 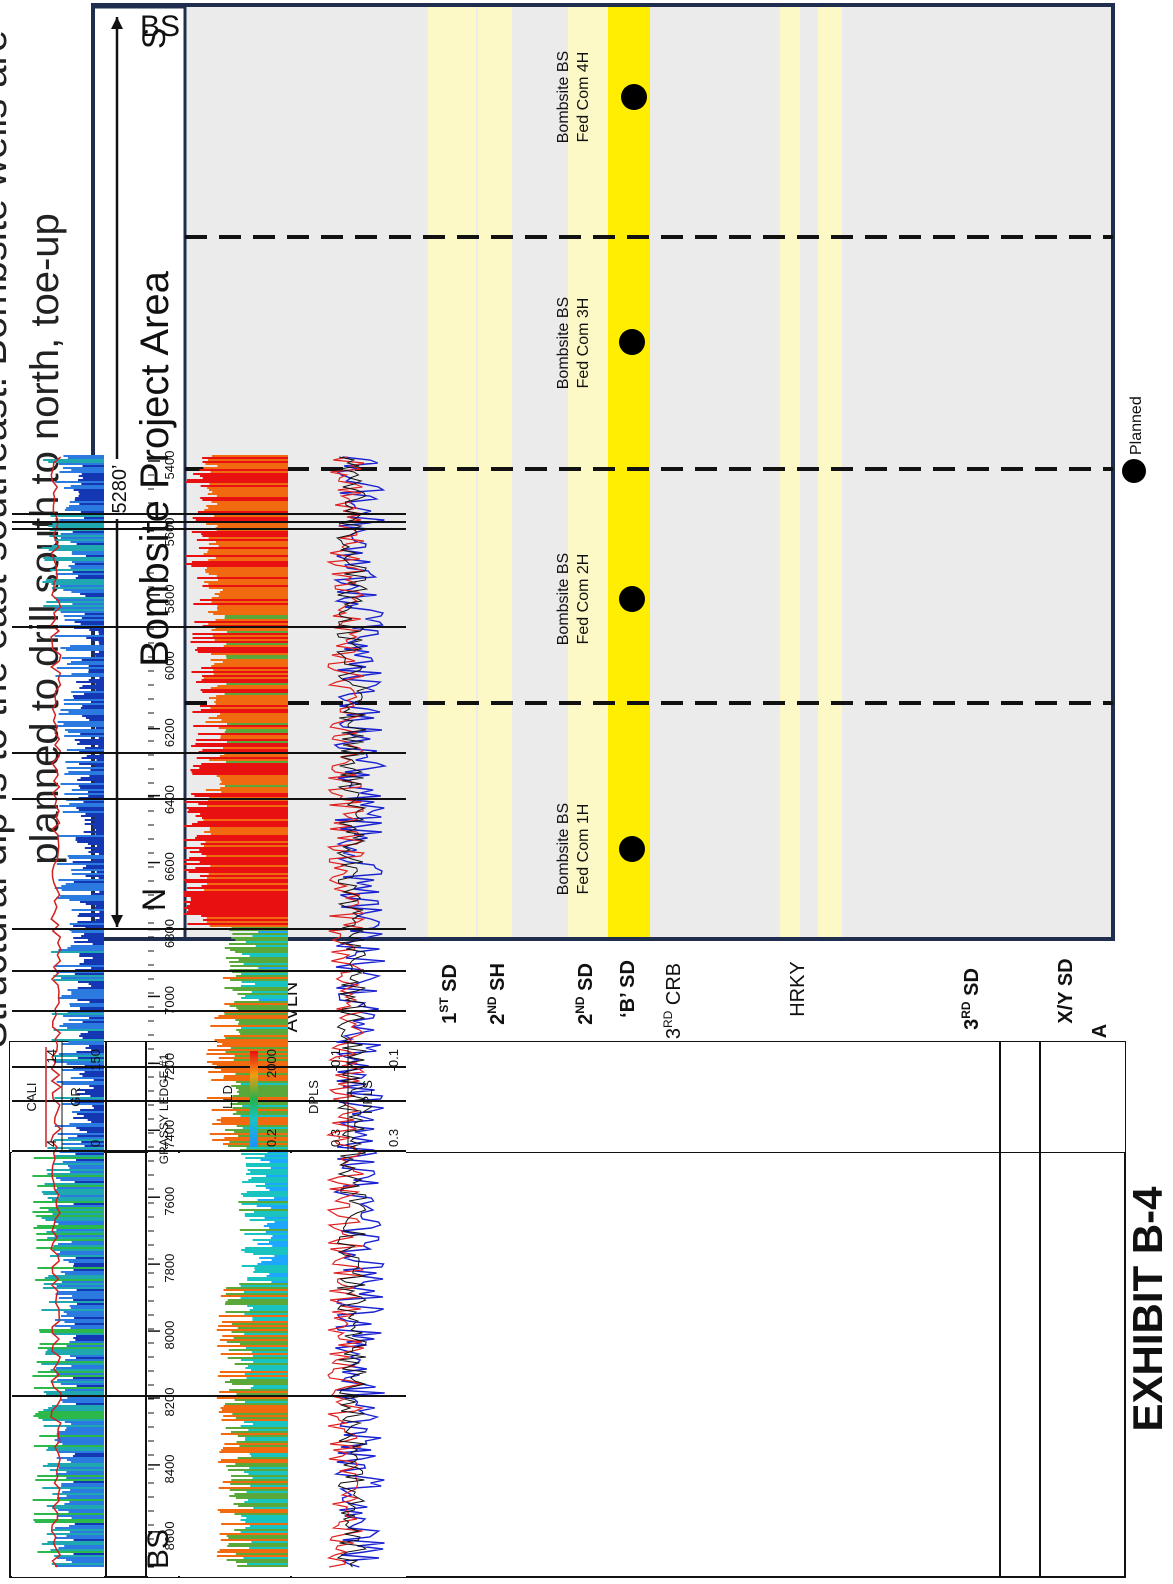 I want to click on npls-min: 0.3, so click(x=393, y=1138).